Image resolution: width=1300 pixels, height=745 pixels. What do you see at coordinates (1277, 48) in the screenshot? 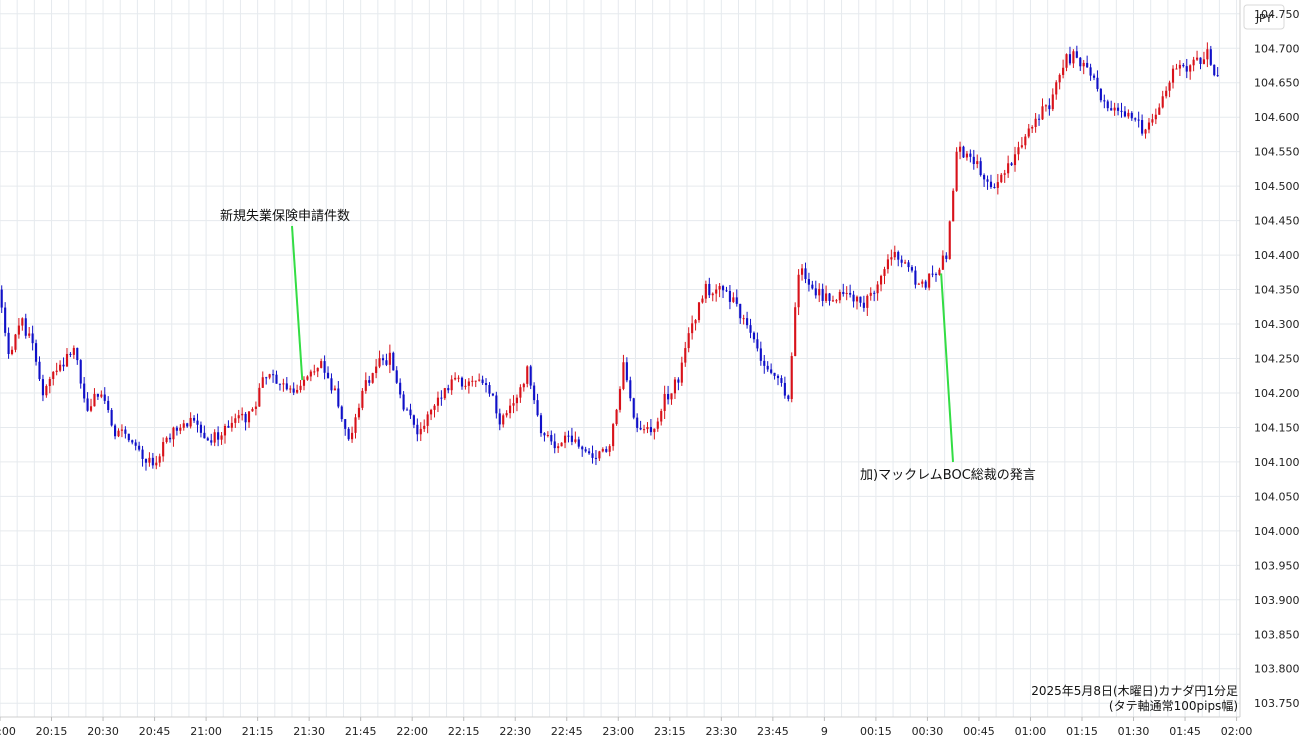
I see `y-tick-label: 104.700` at bounding box center [1277, 48].